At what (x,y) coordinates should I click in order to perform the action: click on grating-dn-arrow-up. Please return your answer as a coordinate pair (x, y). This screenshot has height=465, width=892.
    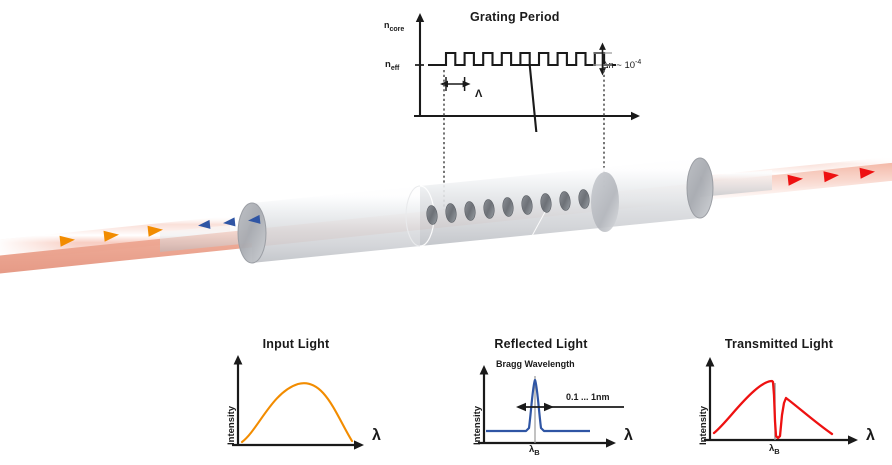
    Looking at the image, I should click on (602, 46).